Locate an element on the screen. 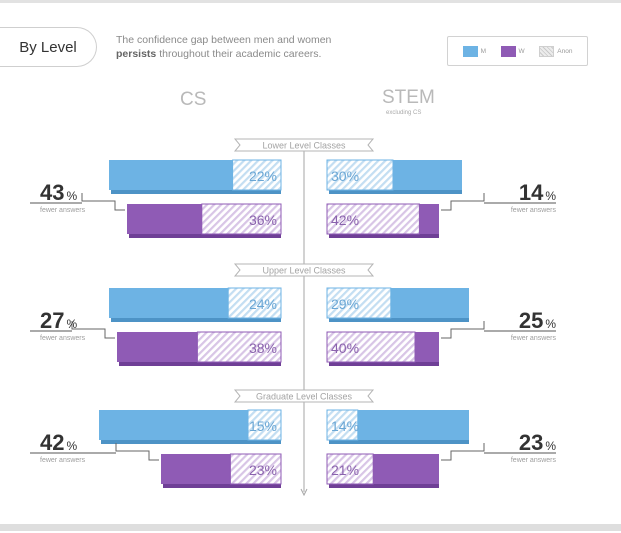 The height and width of the screenshot is (533, 621). cs-men-bar-1-label: 24% is located at coordinates (263, 304).